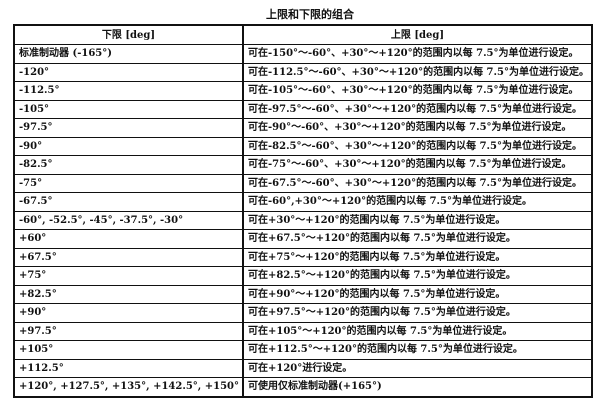  I want to click on lower-limit-cell: +75°, so click(128, 276).